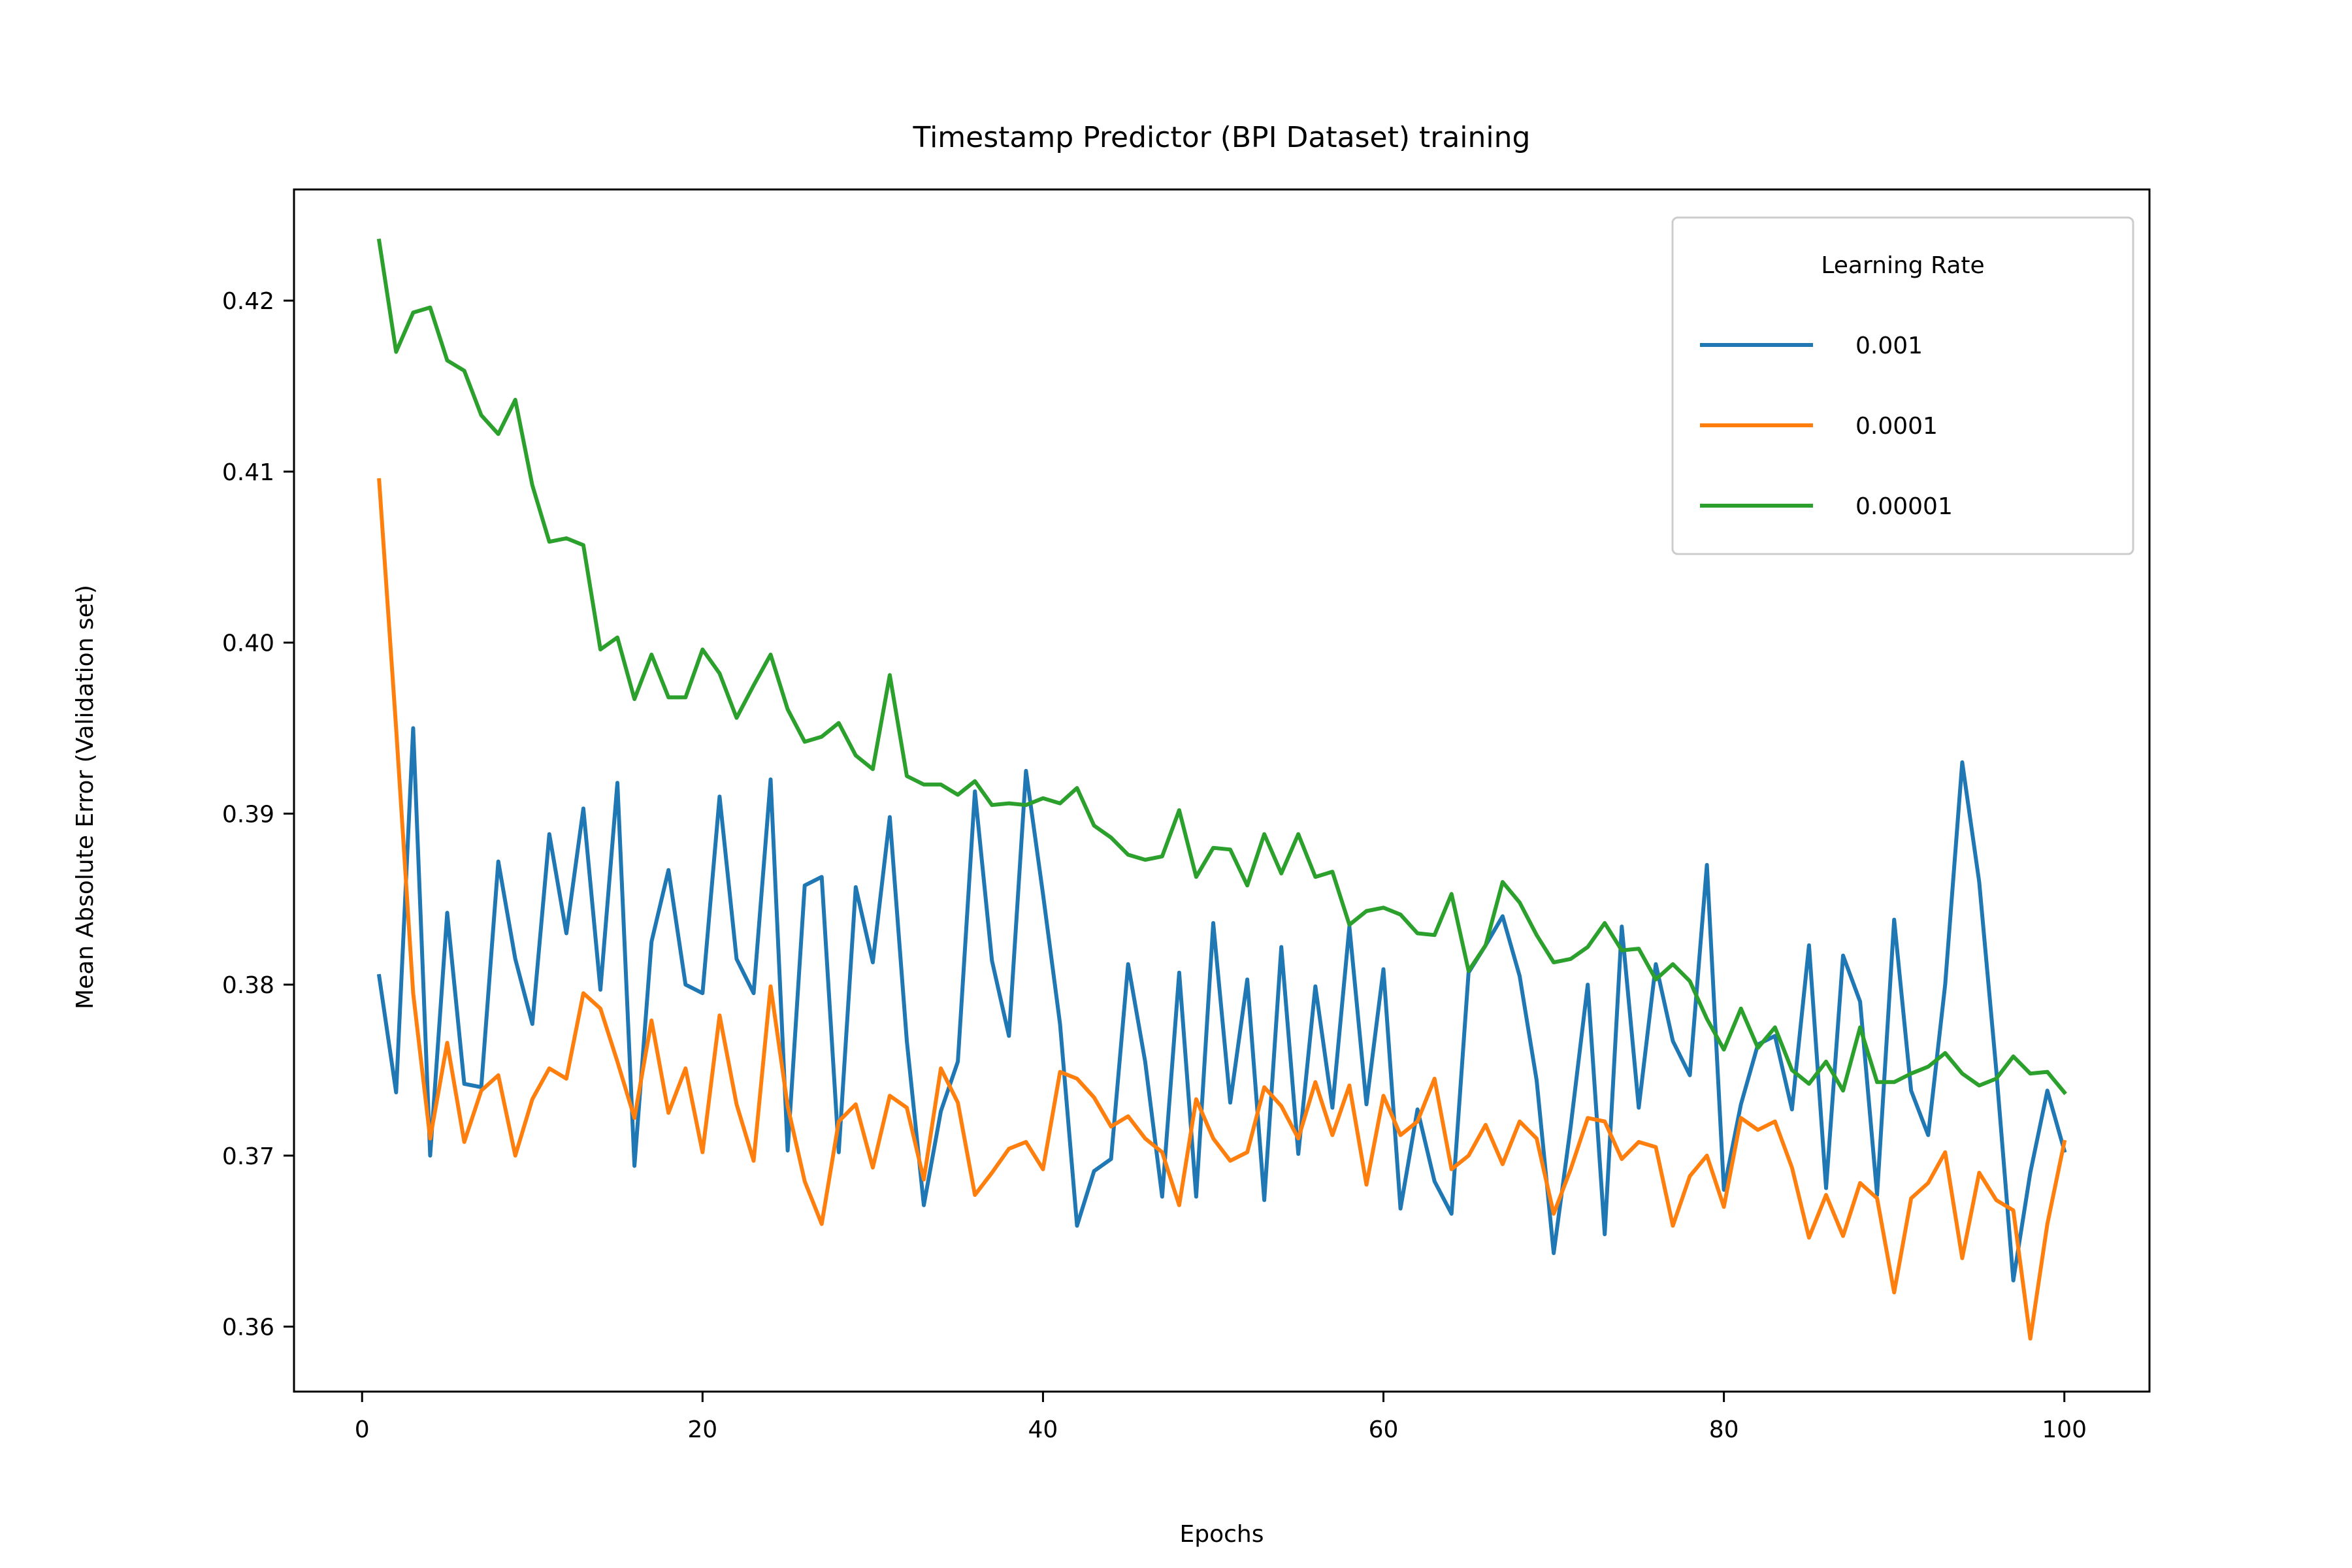 The width and height of the screenshot is (2352, 1568). Describe the element at coordinates (1222, 1534) in the screenshot. I see `x-axis-label: Epochs` at that location.